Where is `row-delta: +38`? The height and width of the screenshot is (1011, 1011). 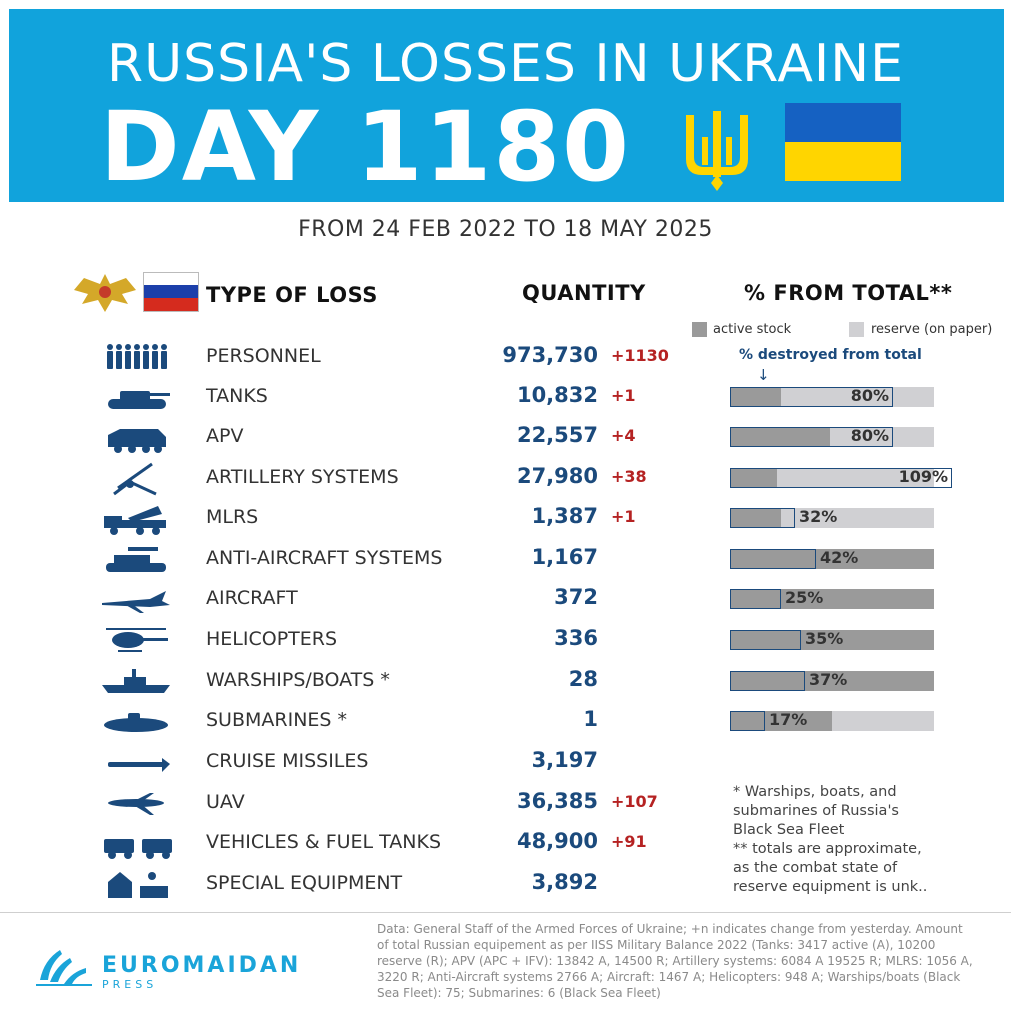 row-delta: +38 is located at coordinates (629, 476).